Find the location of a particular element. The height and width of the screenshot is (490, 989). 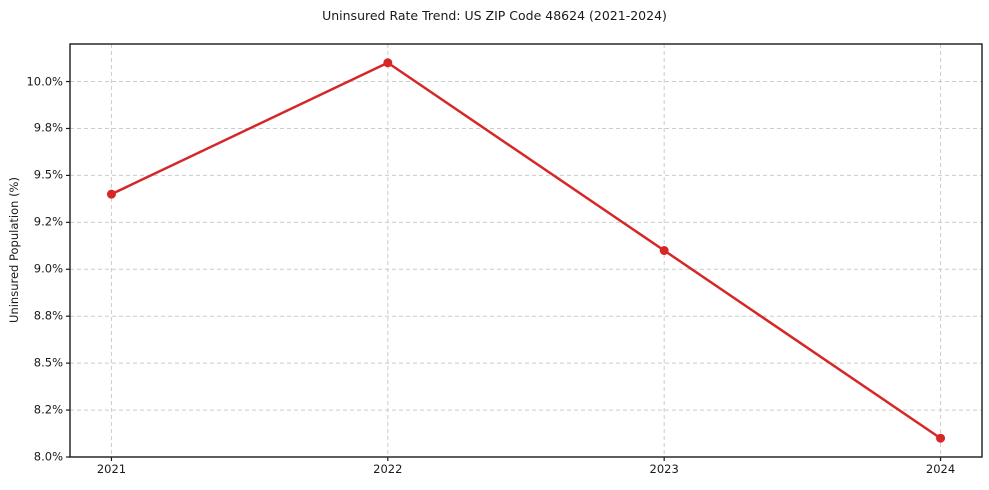

y-tick-label: 8.5% is located at coordinates (48, 362).